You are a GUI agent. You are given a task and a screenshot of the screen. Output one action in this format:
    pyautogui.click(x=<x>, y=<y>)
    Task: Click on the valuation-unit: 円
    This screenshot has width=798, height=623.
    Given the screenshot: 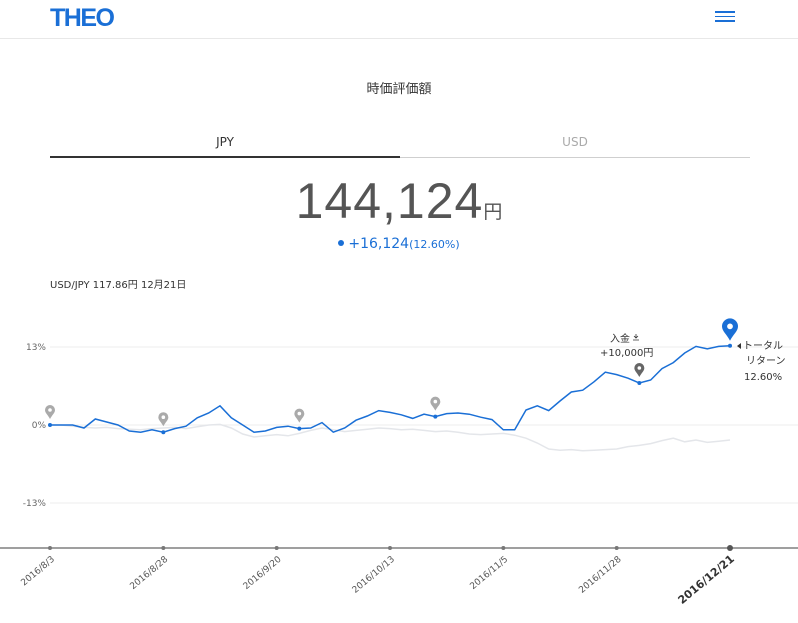 What is the action you would take?
    pyautogui.click(x=493, y=212)
    